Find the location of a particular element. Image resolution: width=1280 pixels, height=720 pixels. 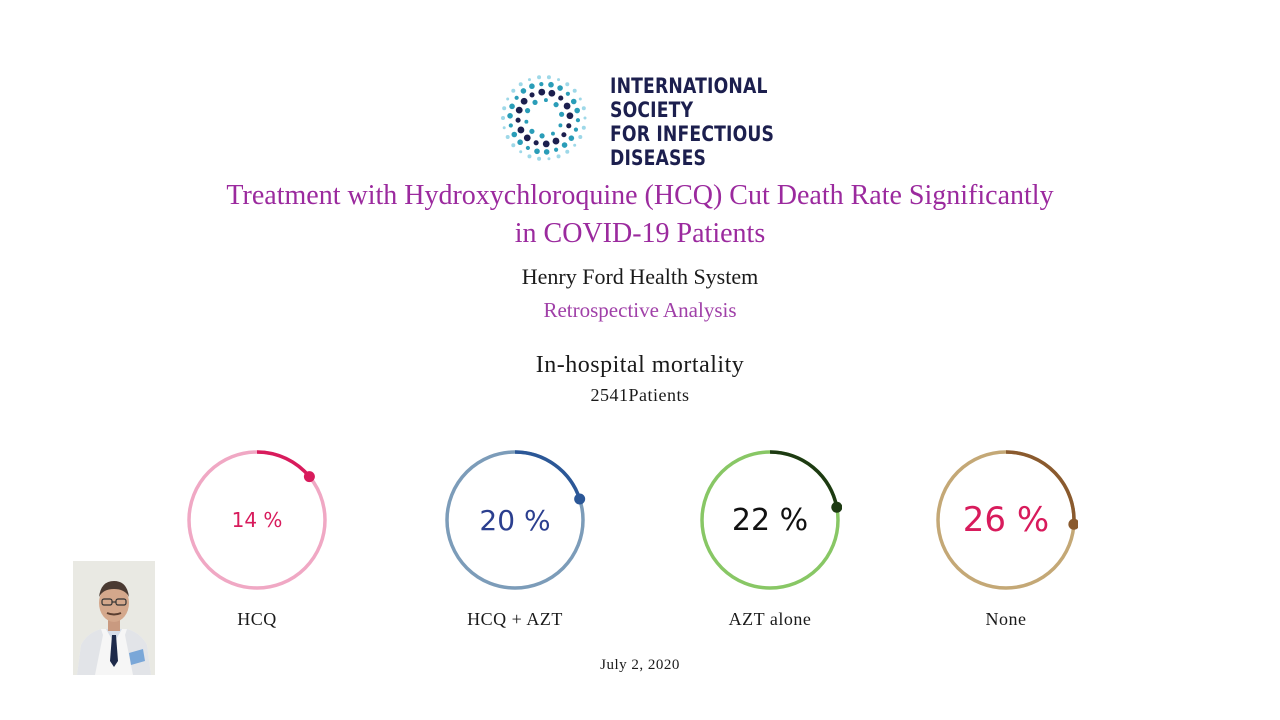

gauge-value-label: 14 % is located at coordinates (257, 520).